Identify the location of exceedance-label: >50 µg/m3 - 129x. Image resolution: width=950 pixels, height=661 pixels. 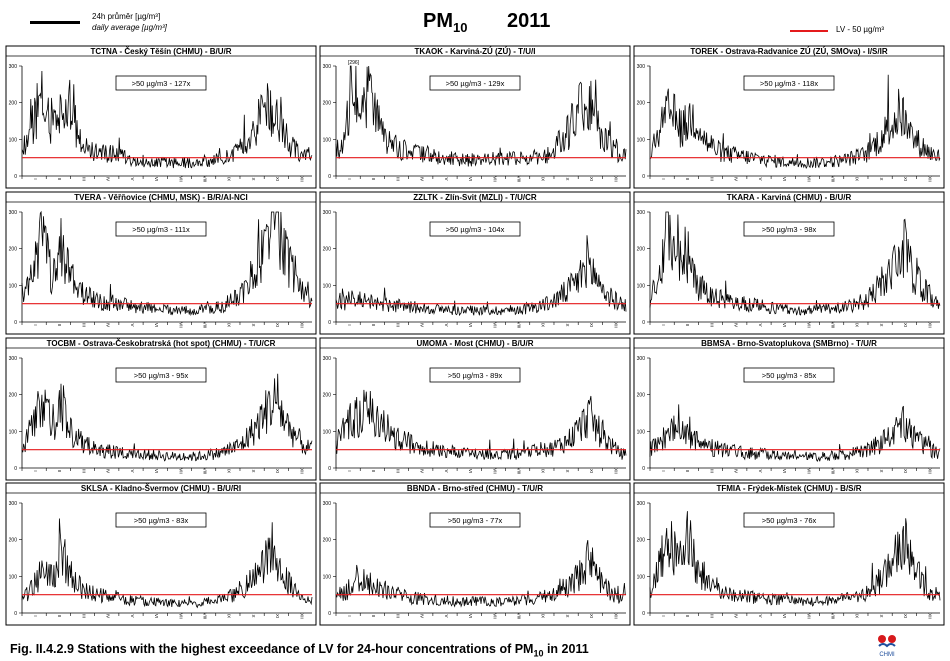
(475, 83).